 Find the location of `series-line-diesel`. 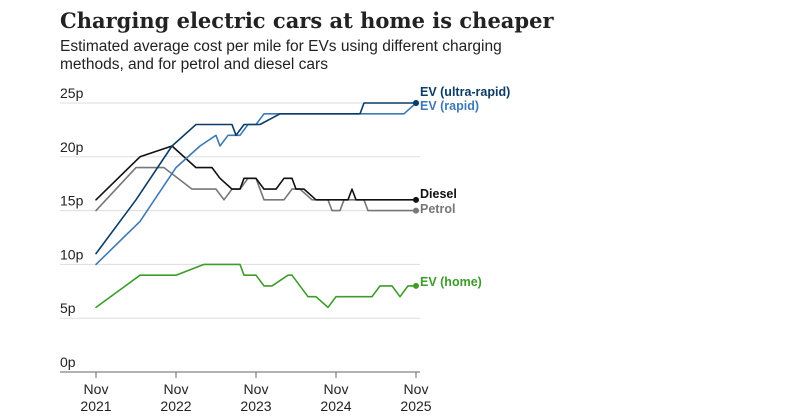

series-line-diesel is located at coordinates (256, 173).